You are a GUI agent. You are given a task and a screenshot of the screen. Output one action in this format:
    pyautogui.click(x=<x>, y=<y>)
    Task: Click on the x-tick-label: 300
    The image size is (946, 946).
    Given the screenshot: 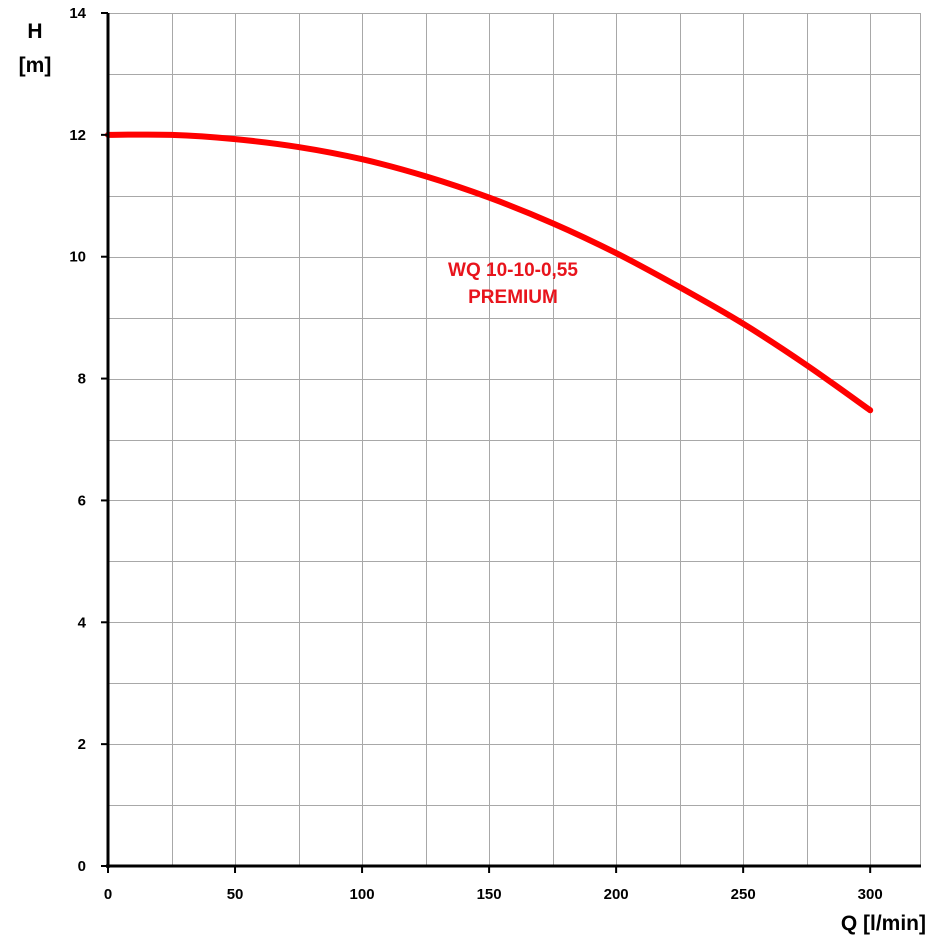 What is the action you would take?
    pyautogui.click(x=870, y=894)
    